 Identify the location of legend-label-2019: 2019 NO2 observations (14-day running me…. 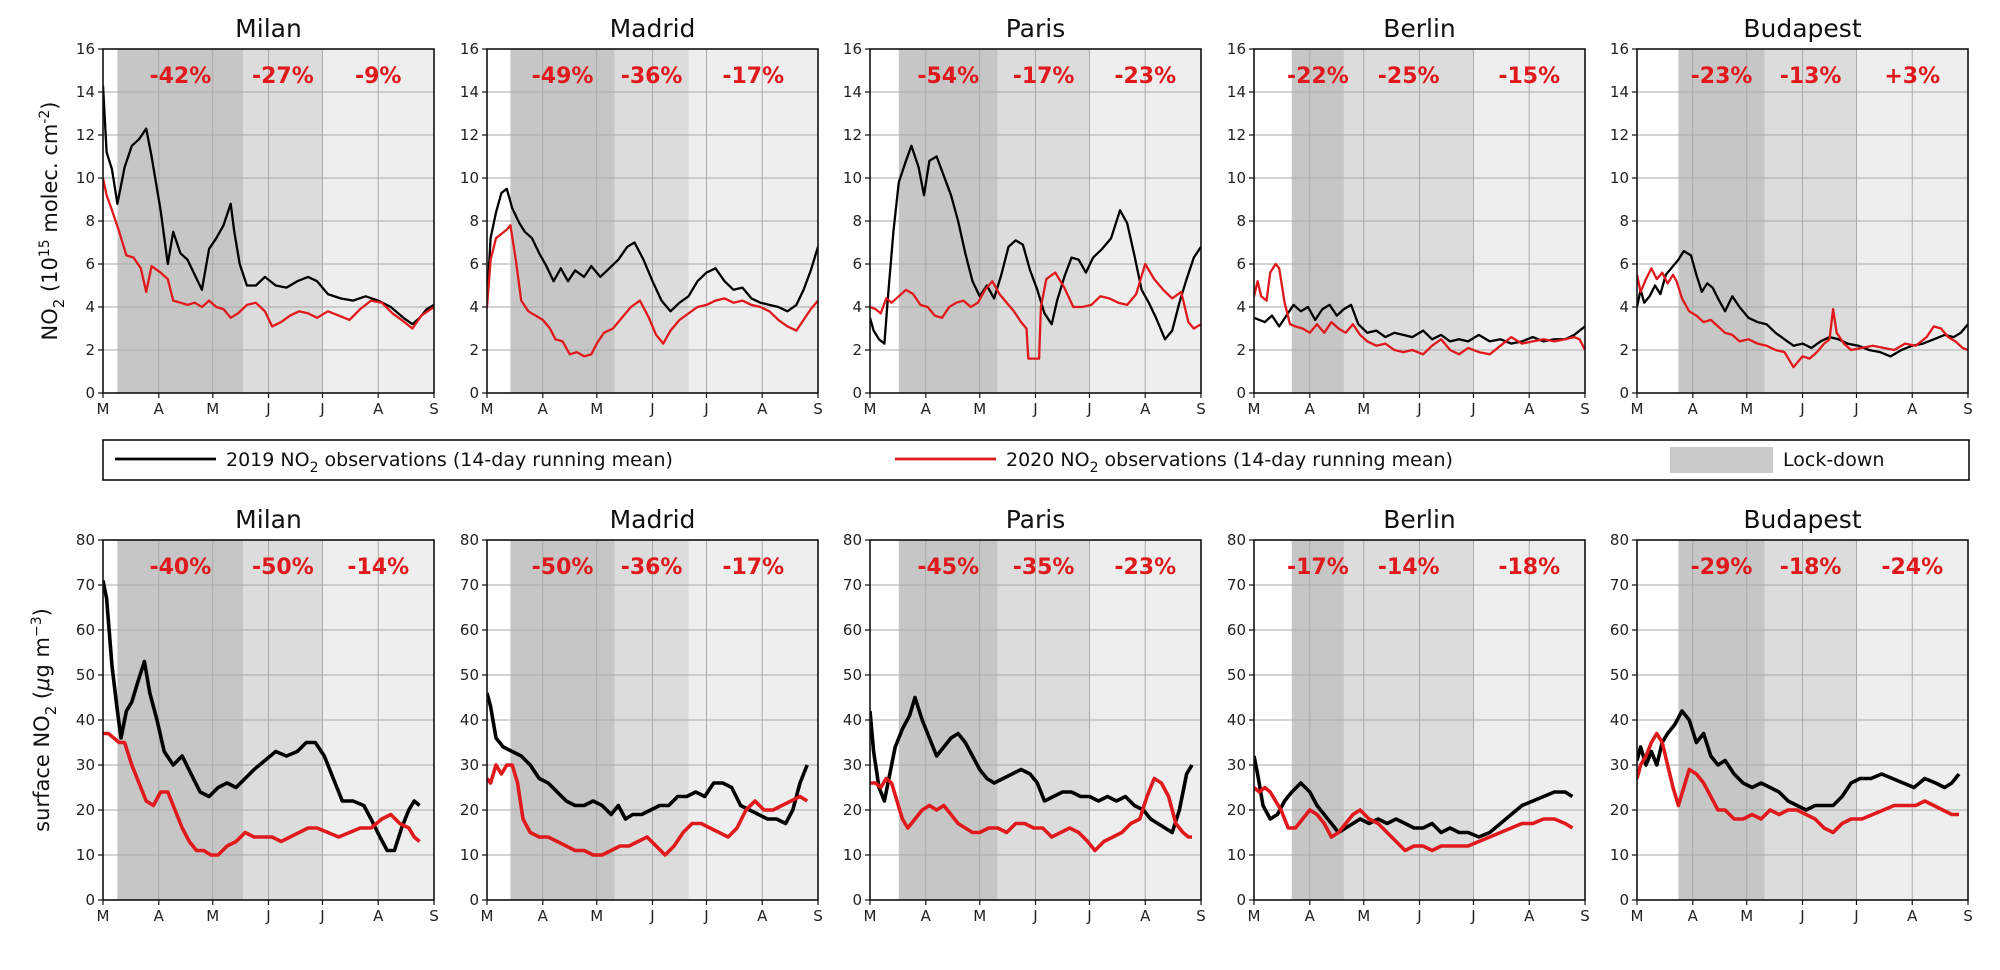
(449, 462).